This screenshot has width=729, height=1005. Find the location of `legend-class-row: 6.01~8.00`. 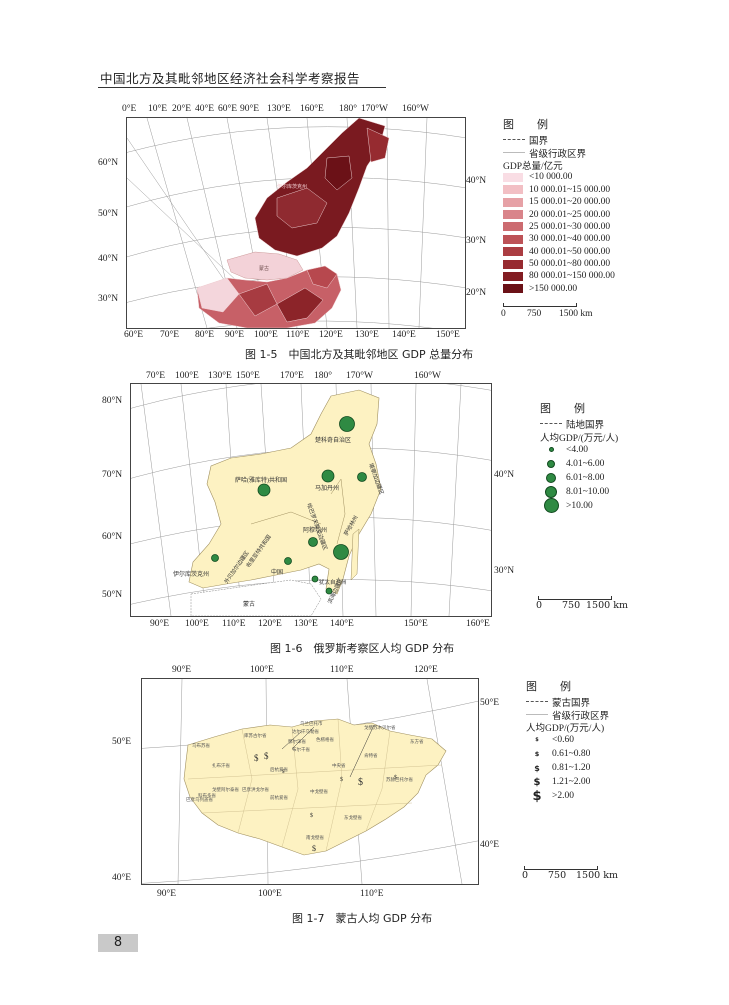

legend-class-row: 6.01~8.00 is located at coordinates (605, 478).